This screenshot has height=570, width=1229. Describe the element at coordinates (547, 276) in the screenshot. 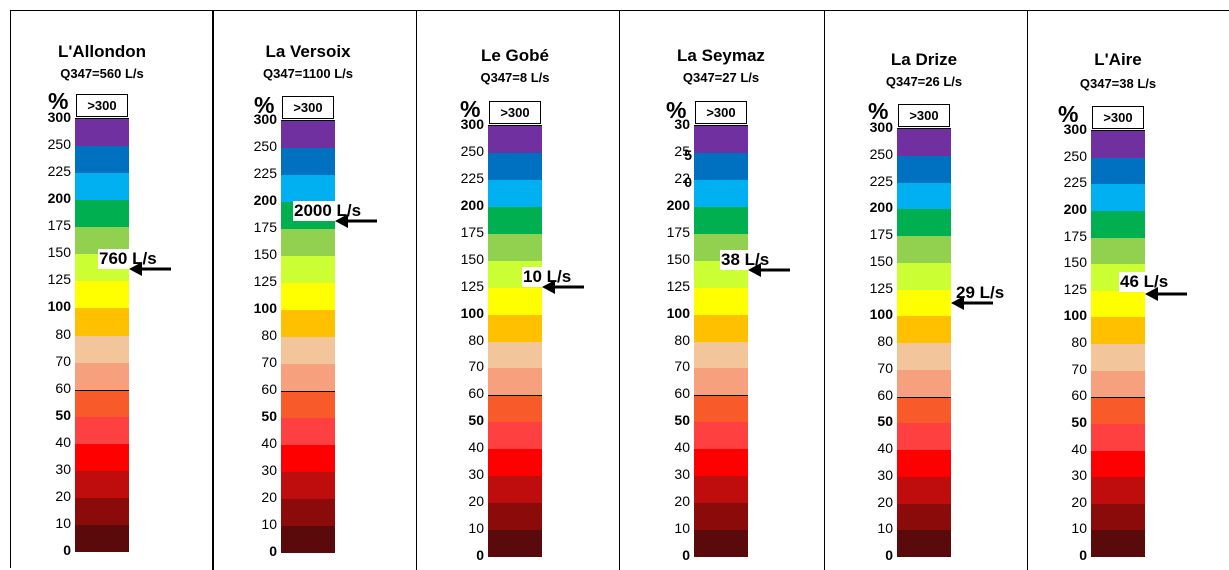

I see `flow-value-label: 10 L/s` at that location.